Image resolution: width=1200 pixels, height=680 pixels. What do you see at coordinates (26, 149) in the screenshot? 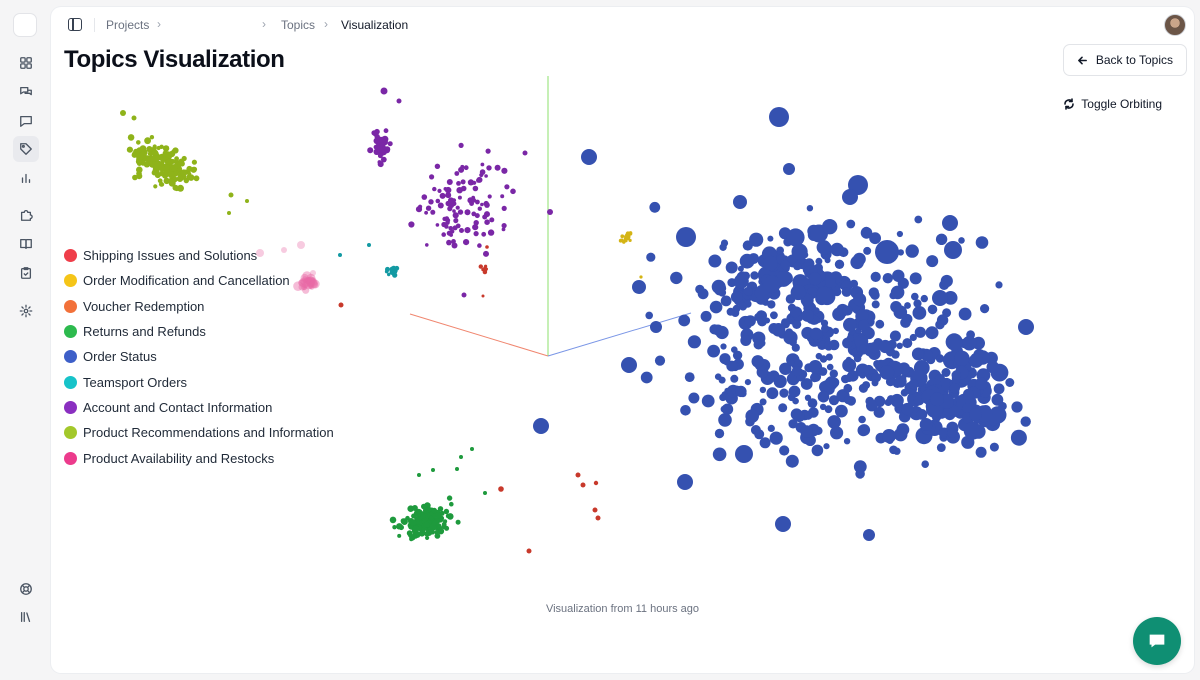
I see `tag-icon` at bounding box center [26, 149].